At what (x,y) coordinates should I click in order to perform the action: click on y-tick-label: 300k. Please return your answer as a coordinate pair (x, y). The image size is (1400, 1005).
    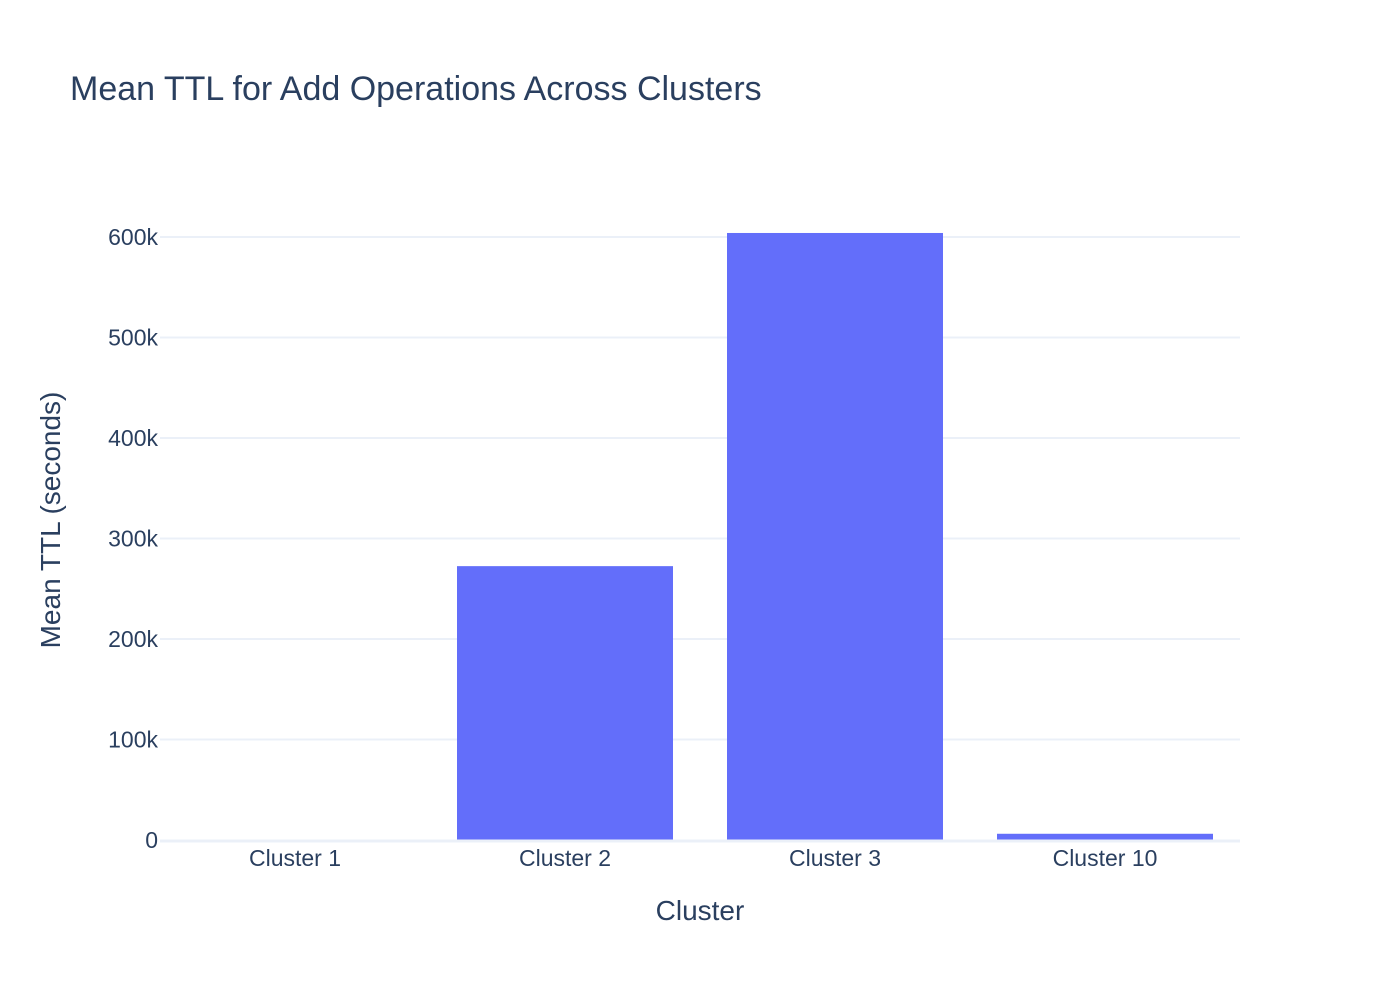
    Looking at the image, I should click on (133, 539).